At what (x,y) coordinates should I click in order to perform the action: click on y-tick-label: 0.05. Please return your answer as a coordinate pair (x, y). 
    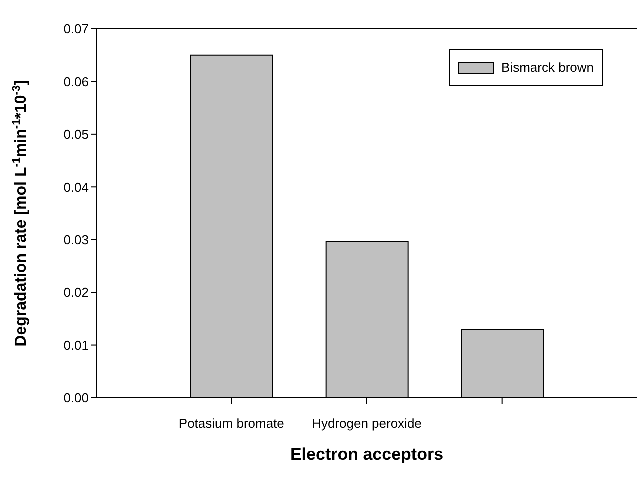
    Looking at the image, I should click on (76, 134).